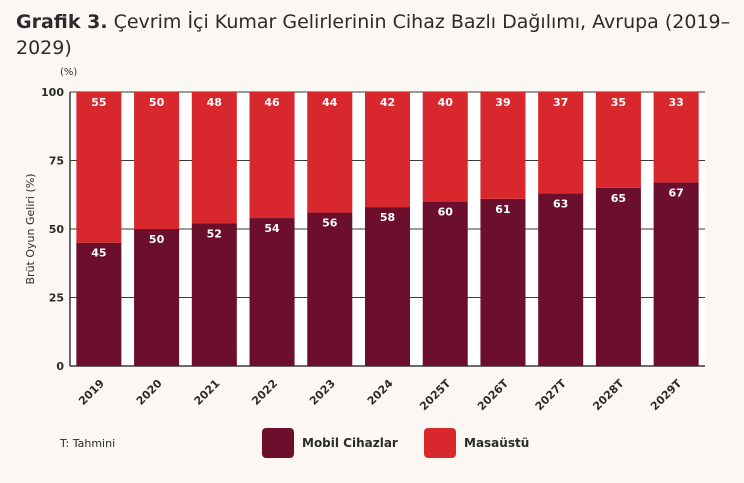 Image resolution: width=744 pixels, height=483 pixels. Describe the element at coordinates (214, 102) in the screenshot. I see `data-label: 48` at that location.